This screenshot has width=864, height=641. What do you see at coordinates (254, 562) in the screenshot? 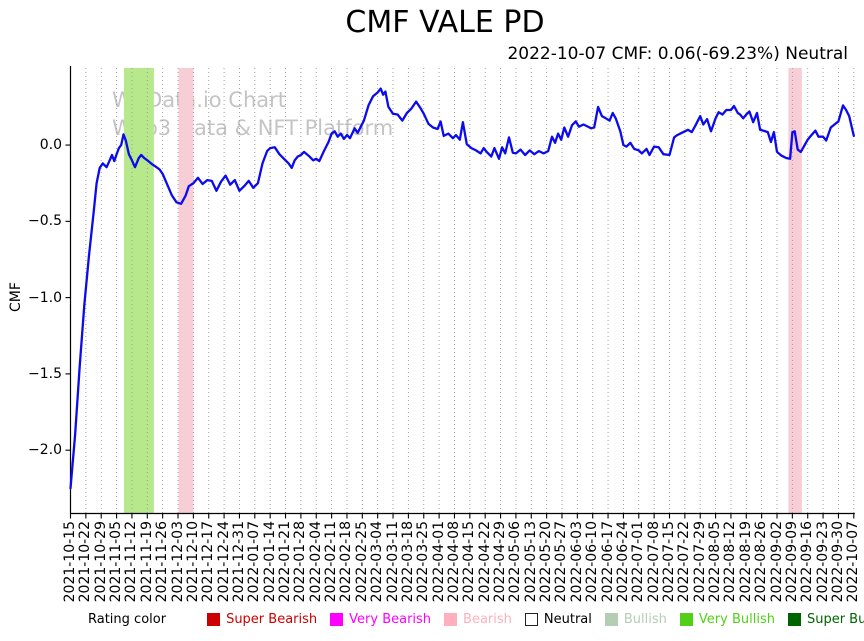
I see `x-tick-label: 2022-01-07` at bounding box center [254, 562].